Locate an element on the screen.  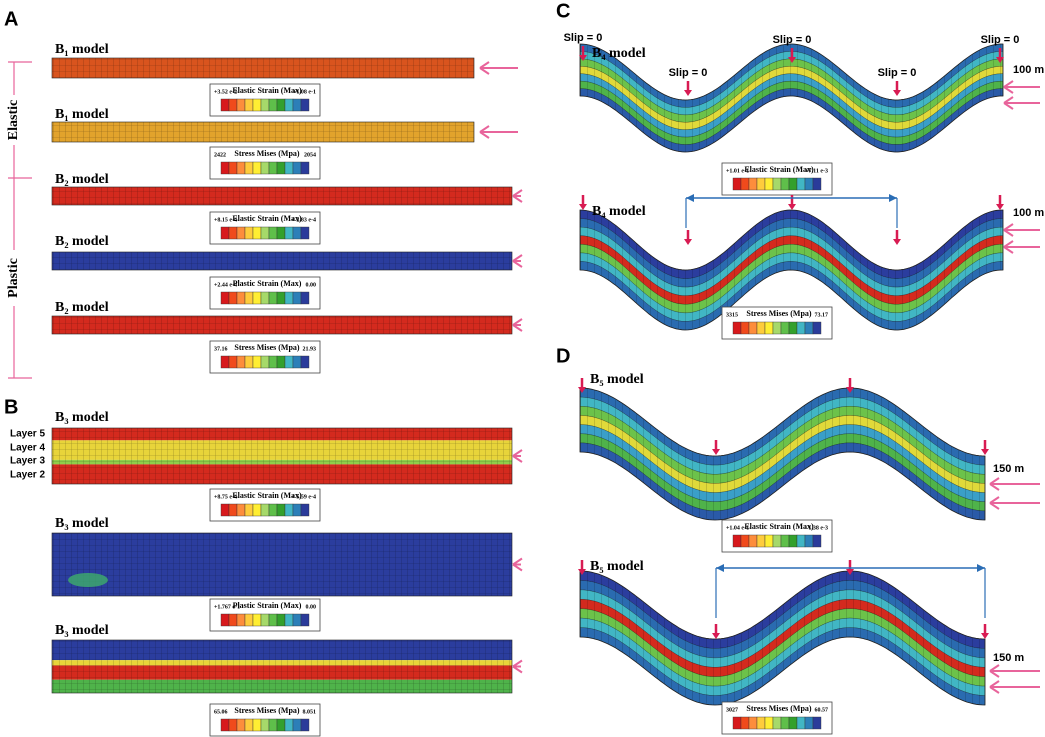
legend-max: +7.11 e-3 is located at coordinates (816, 171).